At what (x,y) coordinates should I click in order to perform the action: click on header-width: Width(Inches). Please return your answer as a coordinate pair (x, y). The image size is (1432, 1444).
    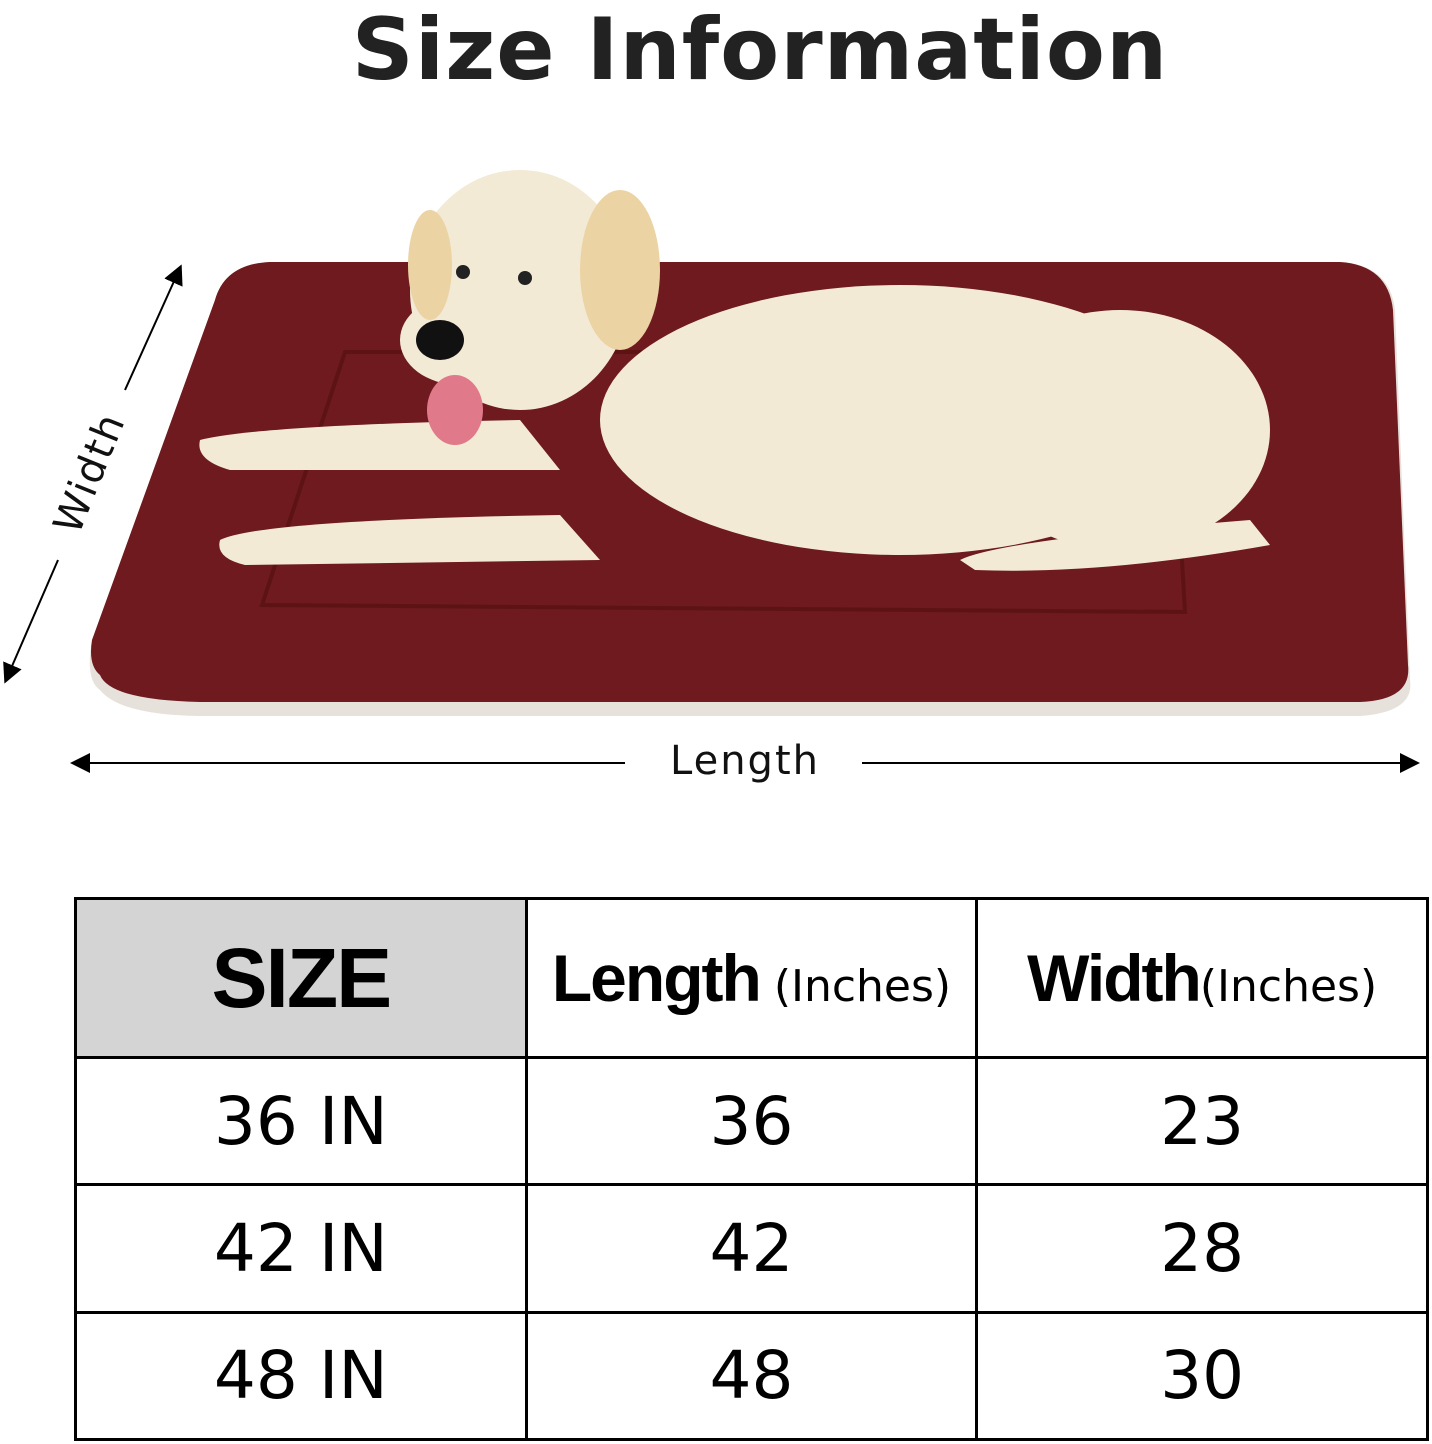
    Looking at the image, I should click on (1202, 978).